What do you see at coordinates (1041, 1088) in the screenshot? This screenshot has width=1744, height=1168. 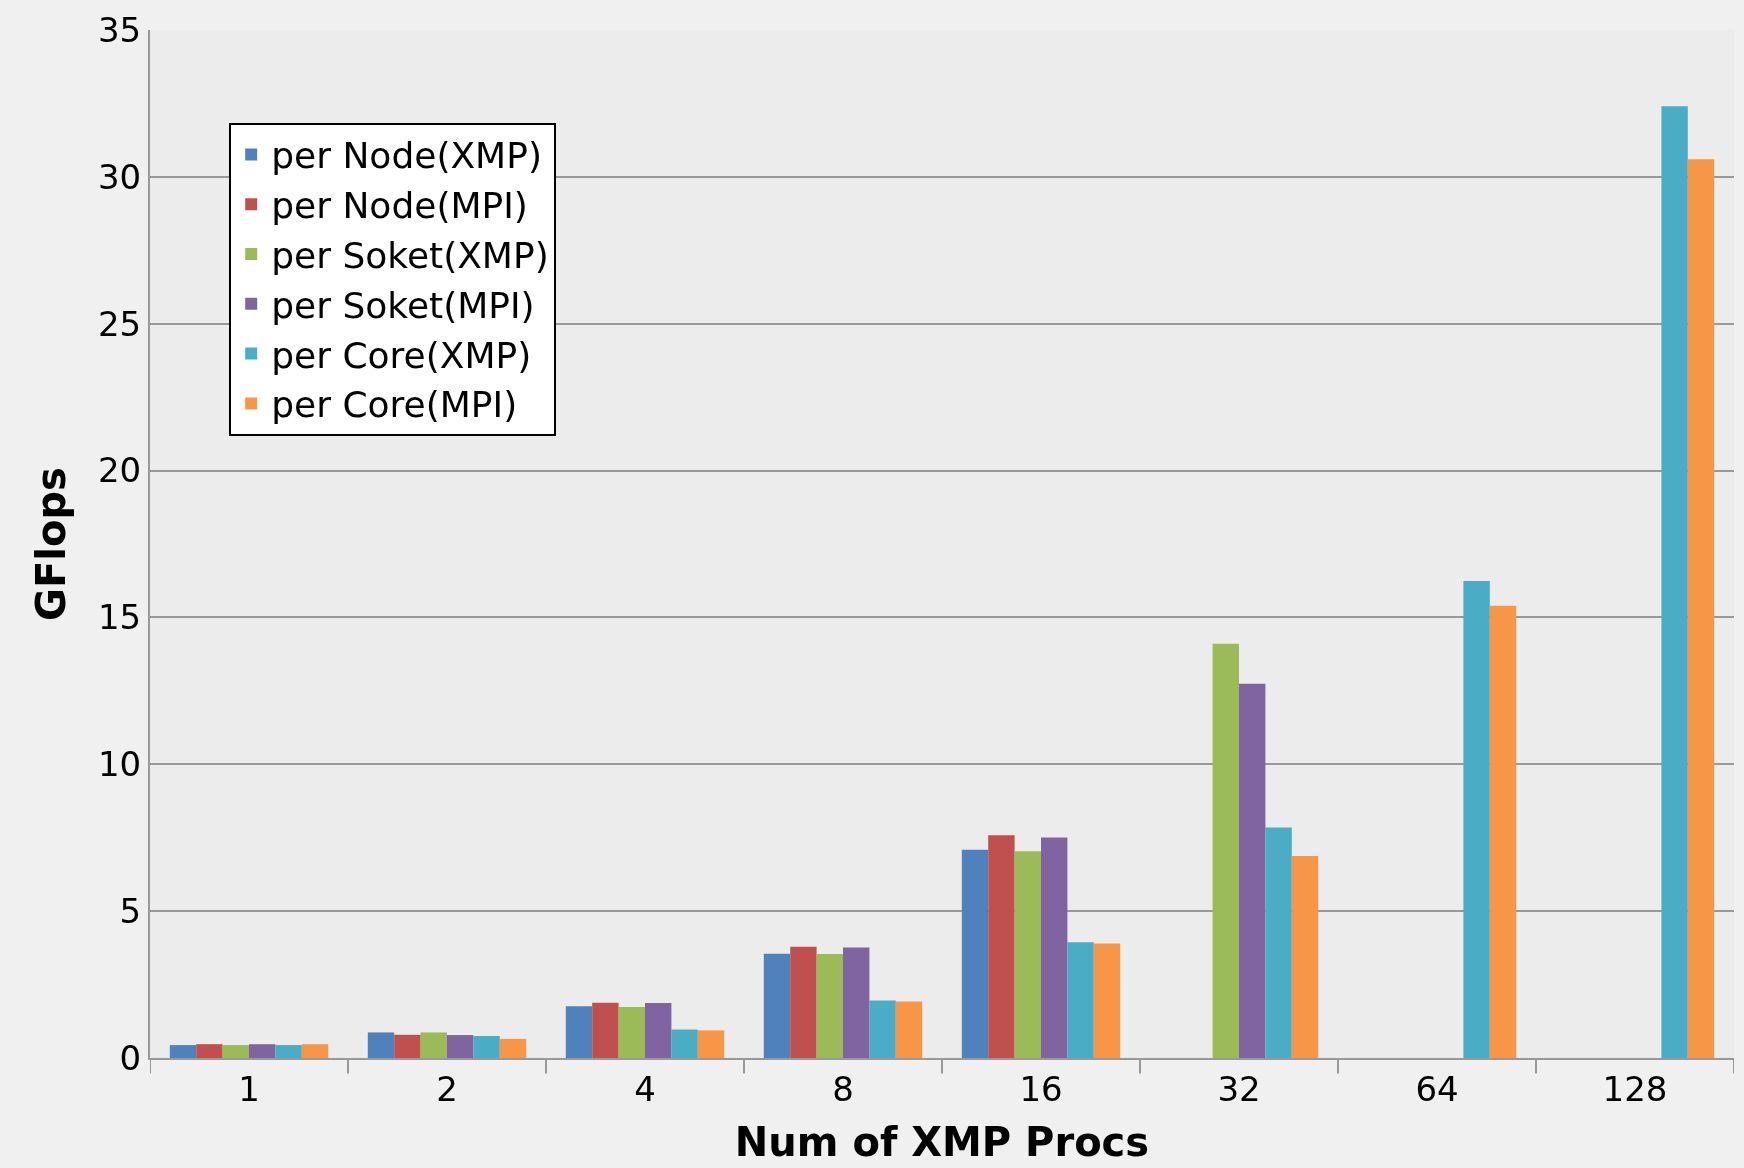 I see `x-tick-label: 16` at bounding box center [1041, 1088].